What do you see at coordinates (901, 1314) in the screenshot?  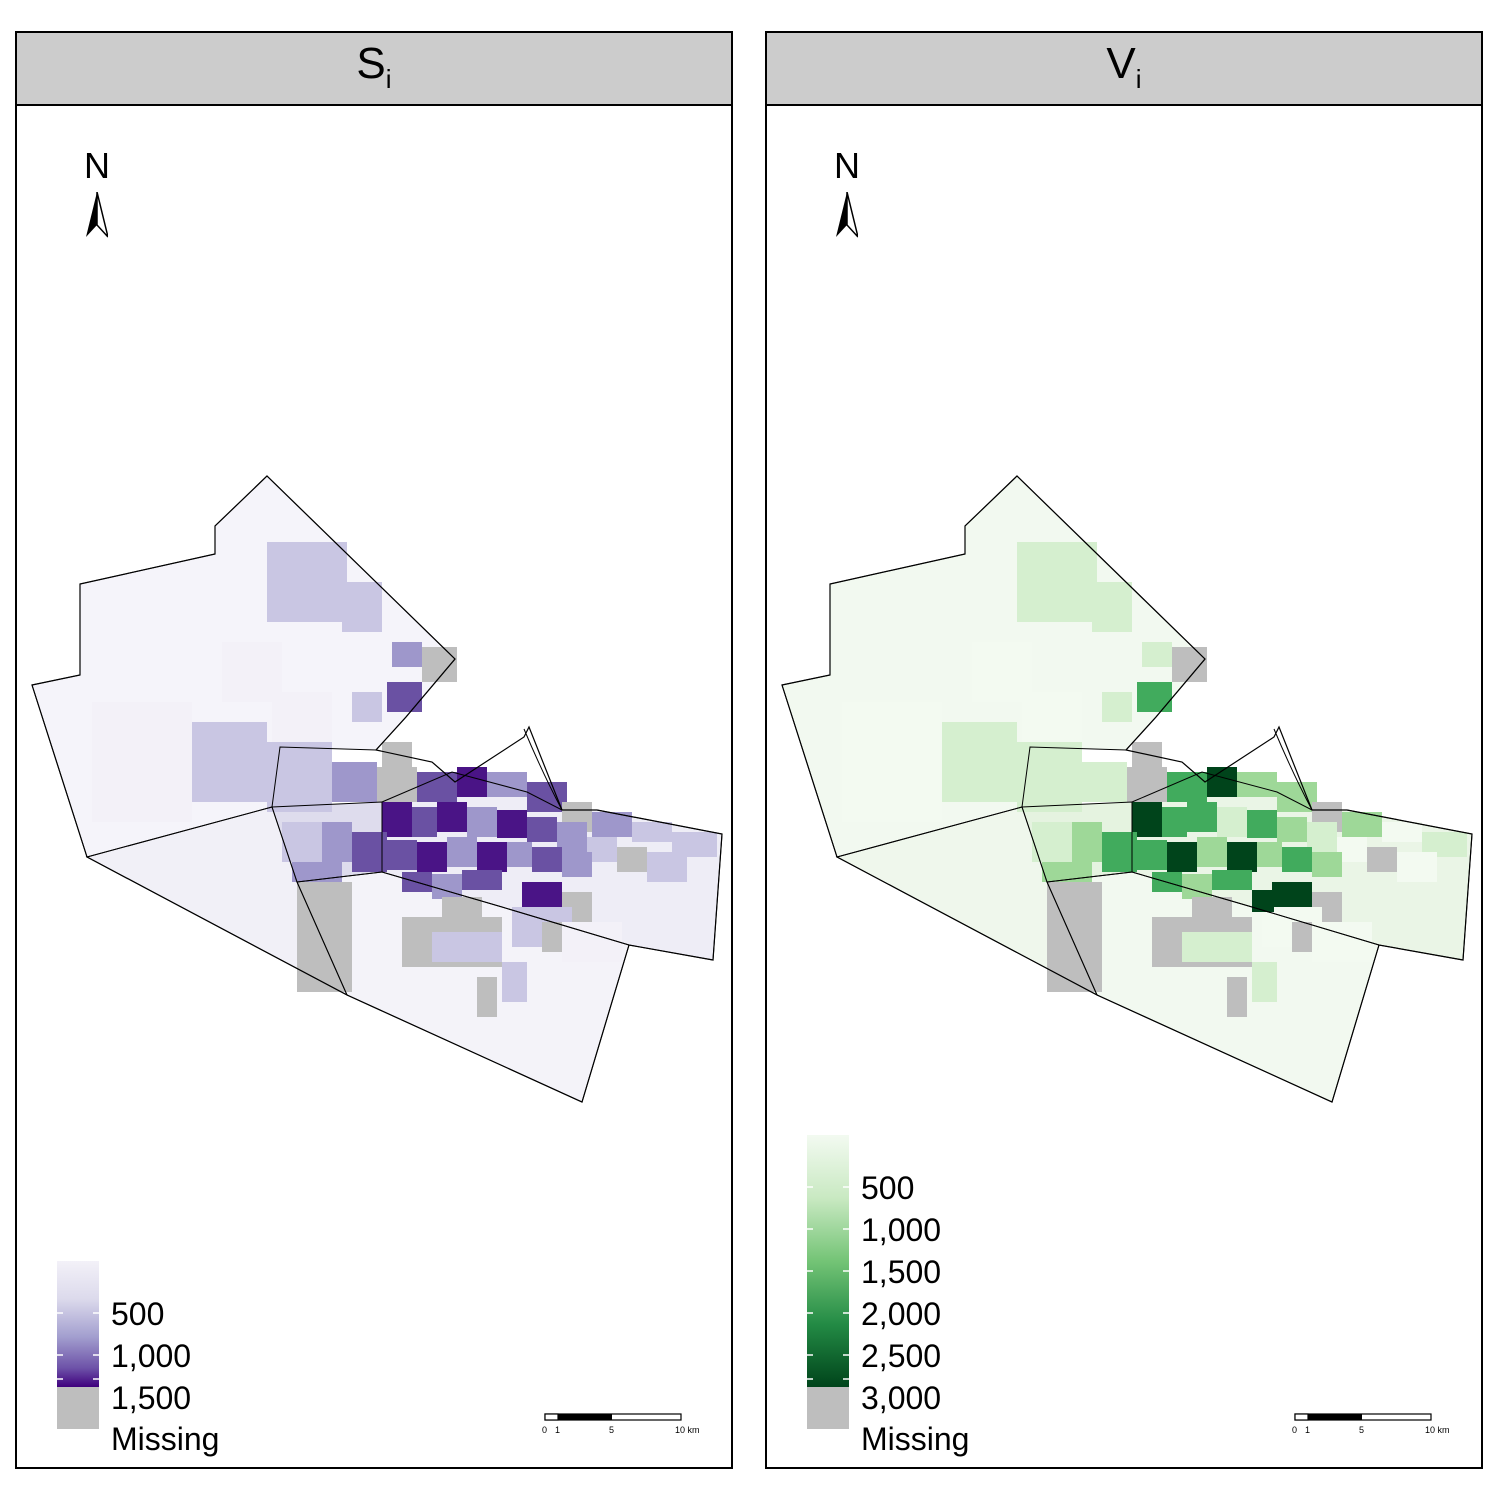 I see `legend-label: 2,000` at bounding box center [901, 1314].